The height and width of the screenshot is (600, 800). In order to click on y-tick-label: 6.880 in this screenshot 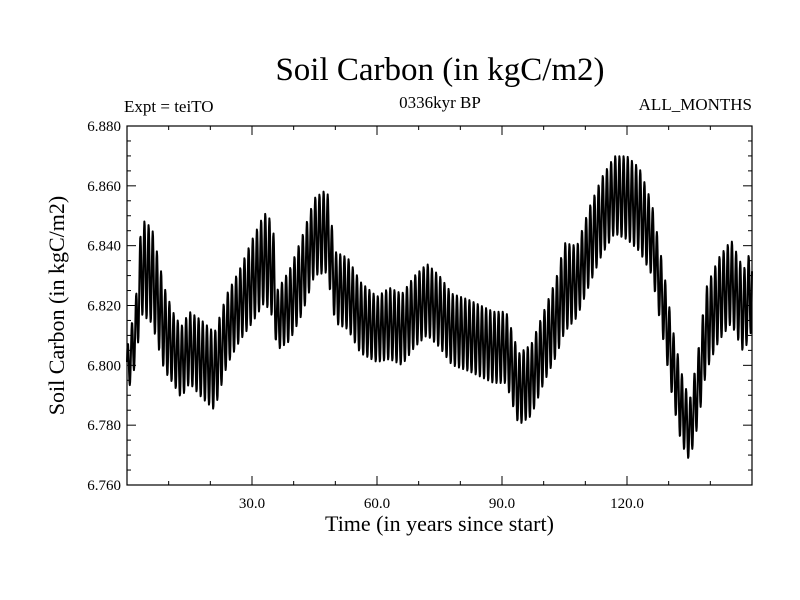, I will do `click(104, 127)`.